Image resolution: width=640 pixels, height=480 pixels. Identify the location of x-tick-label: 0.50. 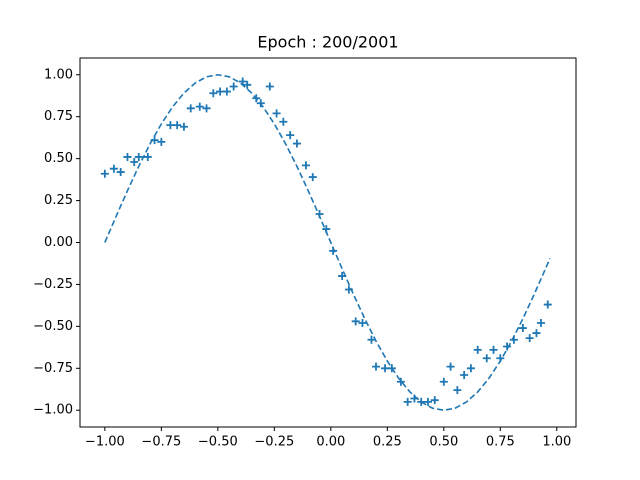
(443, 442).